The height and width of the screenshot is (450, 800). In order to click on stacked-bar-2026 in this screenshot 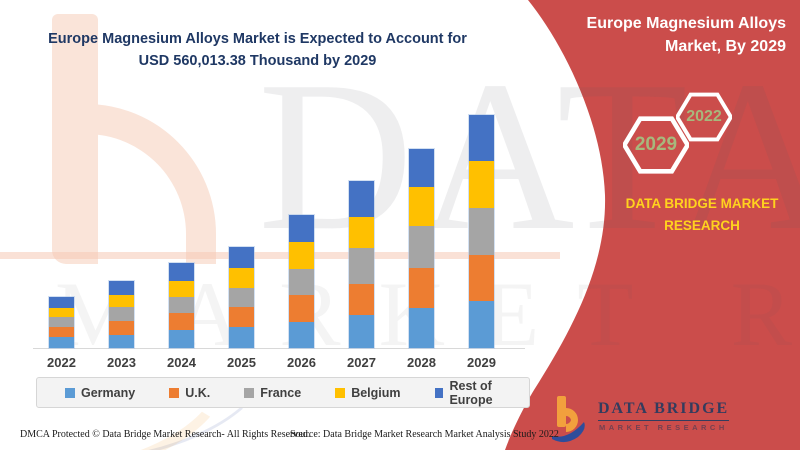, I will do `click(301, 281)`.